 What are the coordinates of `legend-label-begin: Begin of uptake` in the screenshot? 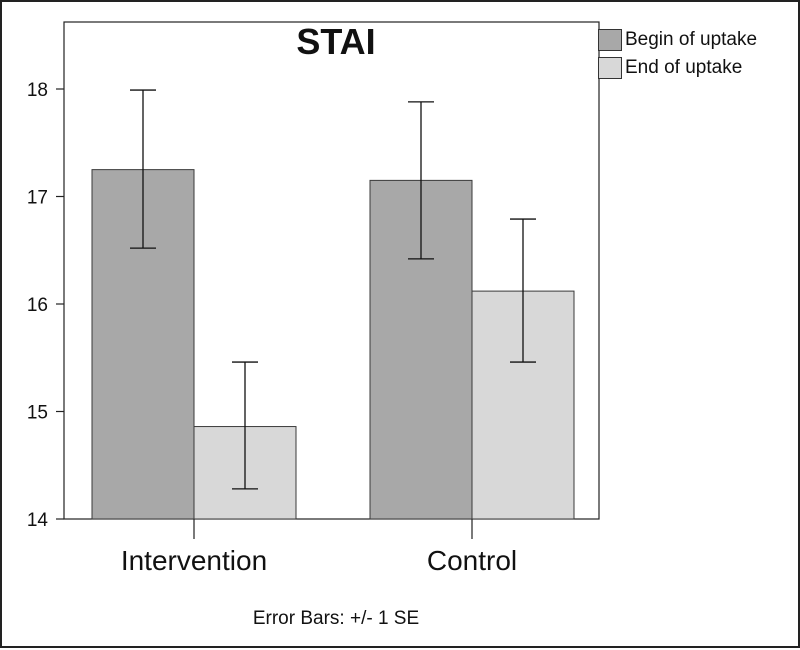 It's located at (691, 39).